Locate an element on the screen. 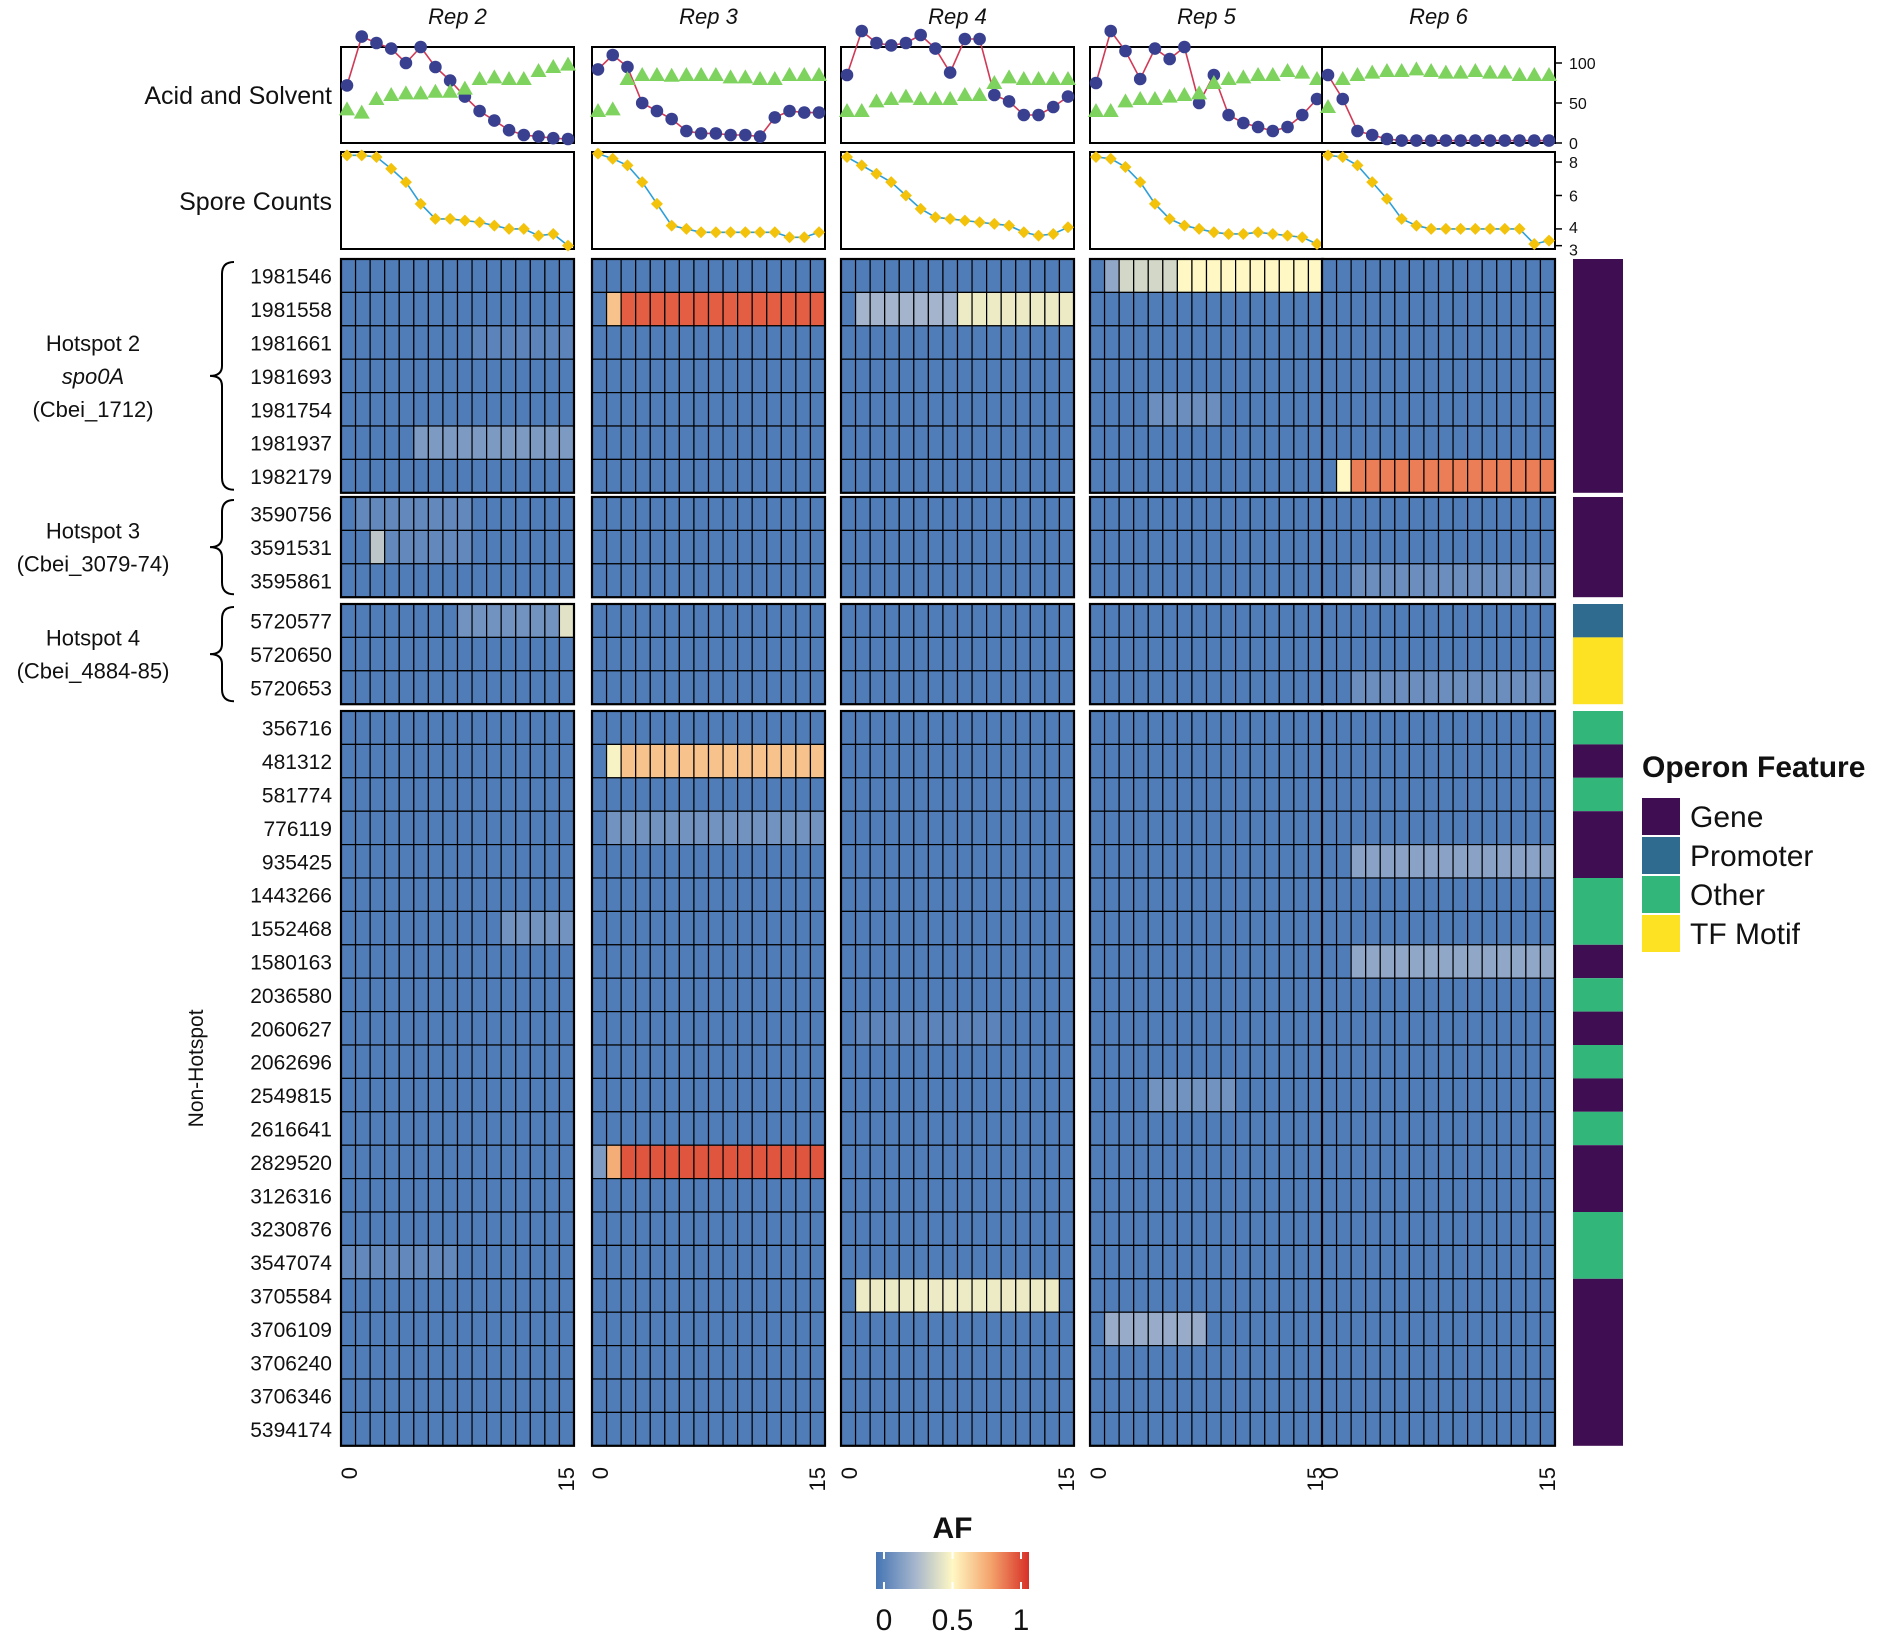 Image resolution: width=1902 pixels, height=1635 pixels. legend-label: Gene is located at coordinates (1726, 817).